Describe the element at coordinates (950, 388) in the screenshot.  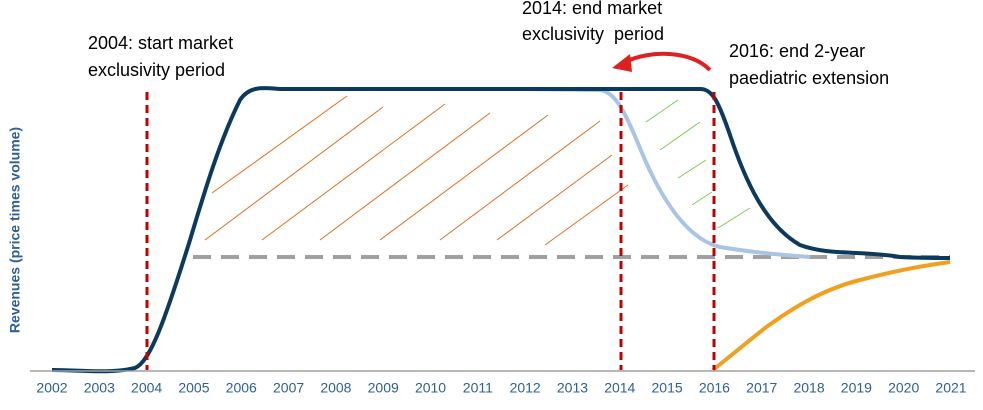
I see `x-tick-label: 2021` at that location.